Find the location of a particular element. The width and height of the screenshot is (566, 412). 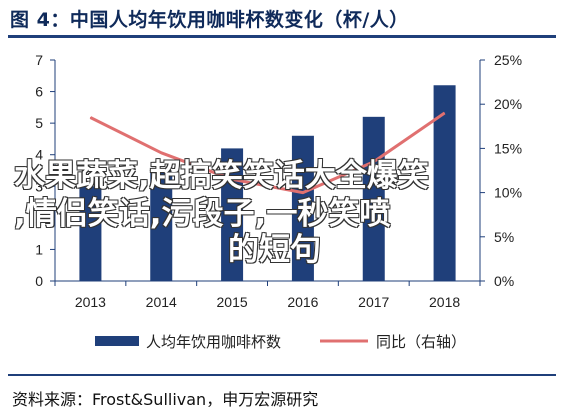

yoy-line is located at coordinates (267, 153).